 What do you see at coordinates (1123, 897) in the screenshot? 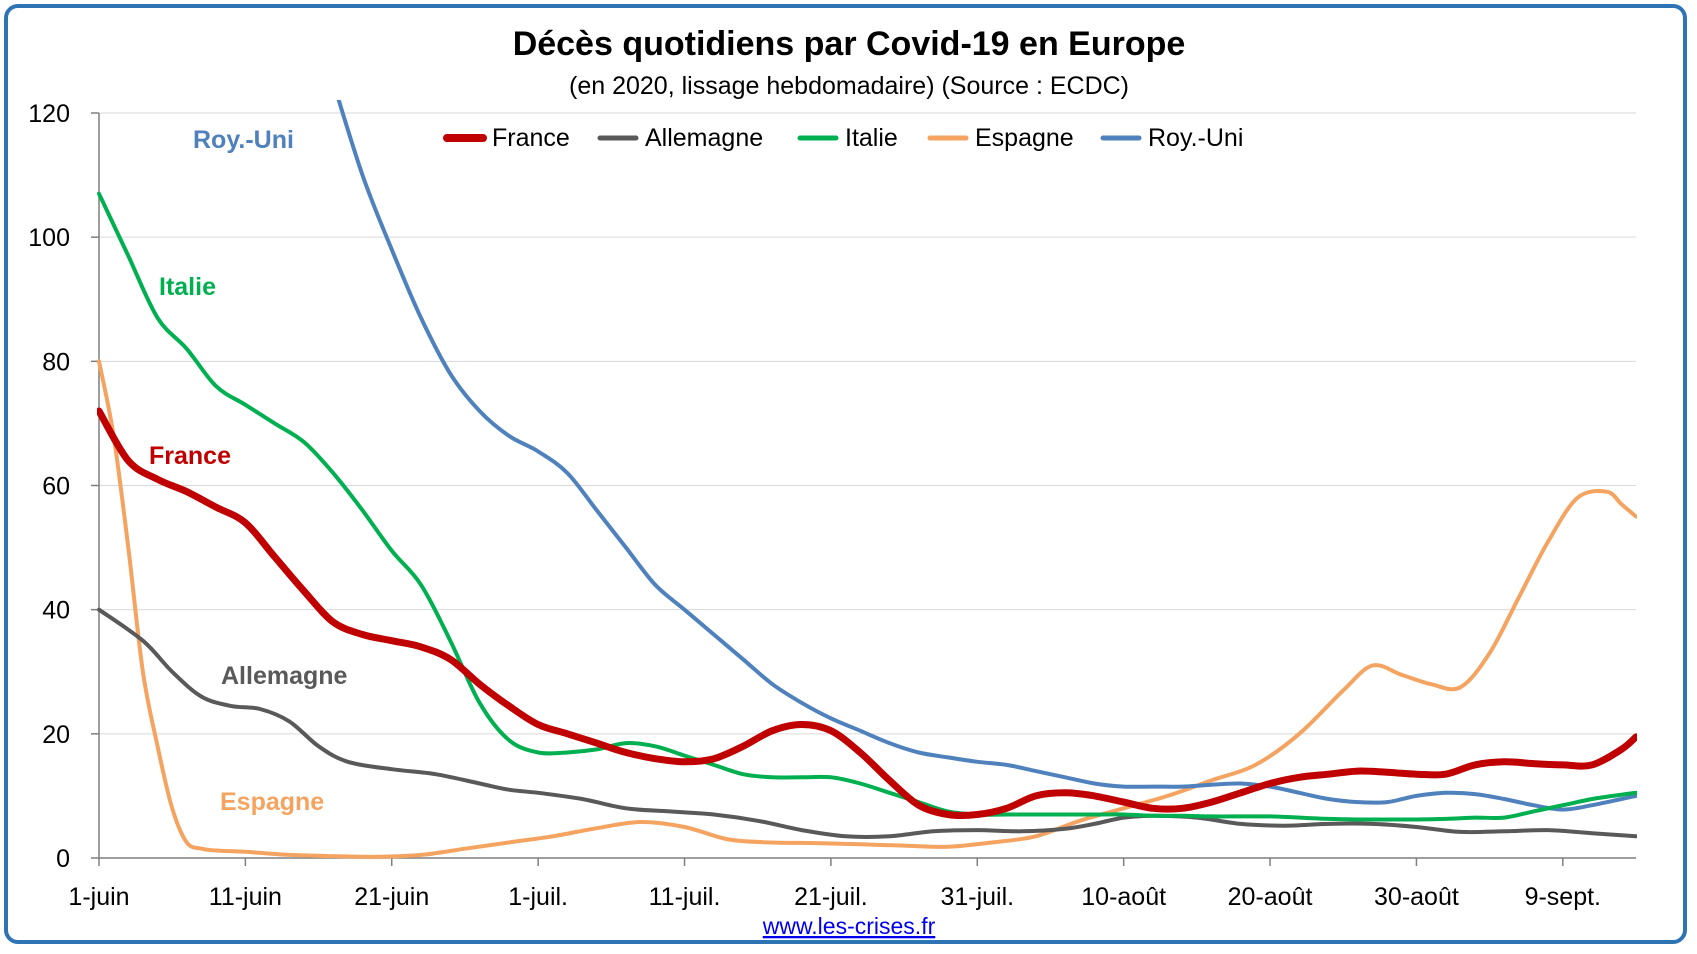
I see `x-tick-label: 10-août` at bounding box center [1123, 897].